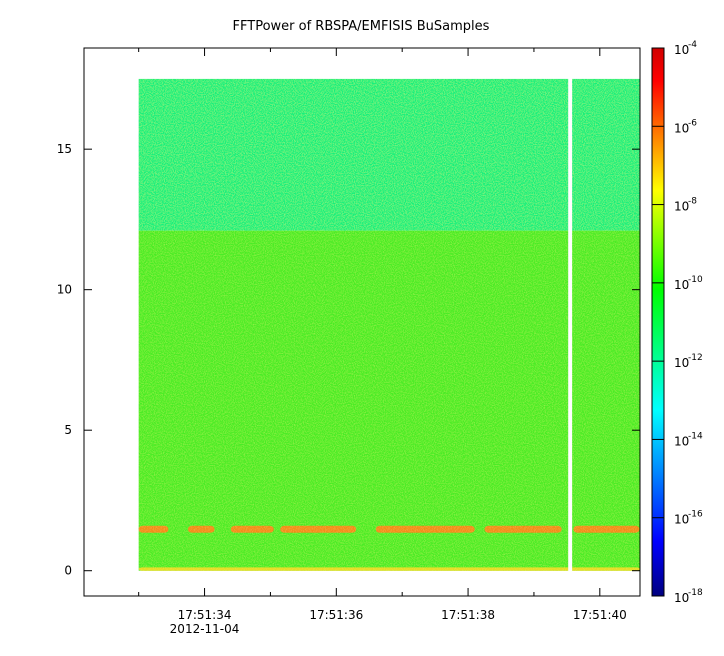 This screenshot has height=656, width=724. Describe the element at coordinates (695, 593) in the screenshot. I see `colorbar-label-exp: -18` at that location.